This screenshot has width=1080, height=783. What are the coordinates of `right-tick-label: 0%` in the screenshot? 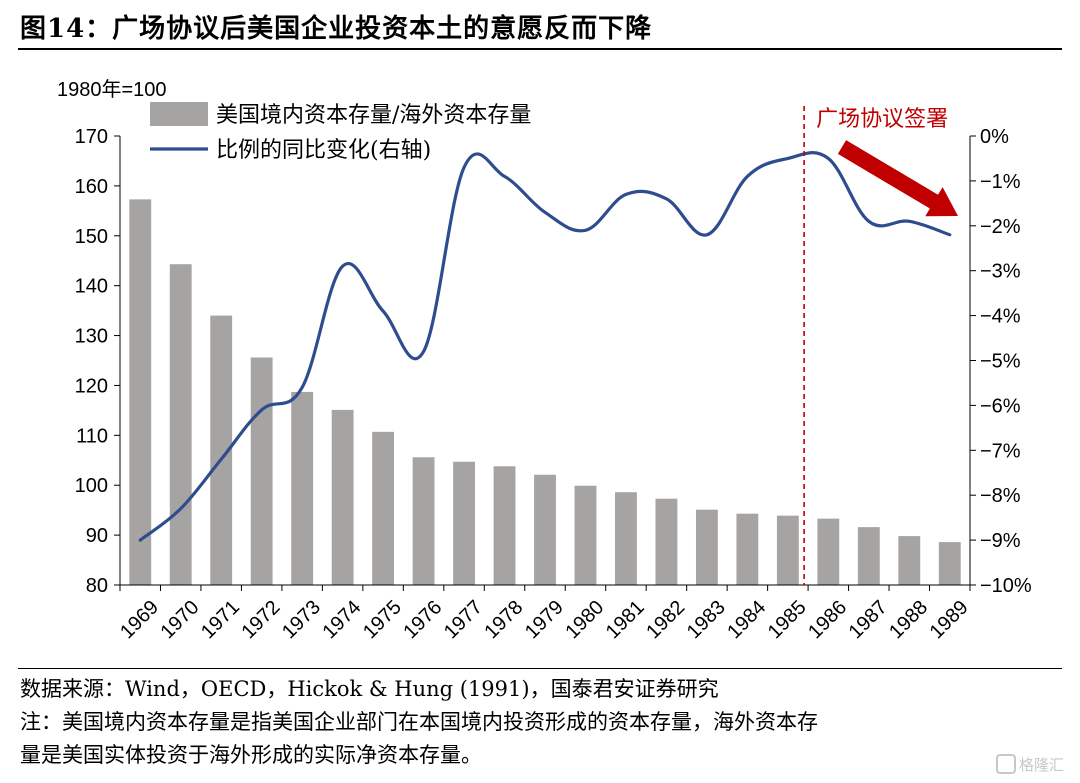 It's located at (994, 137).